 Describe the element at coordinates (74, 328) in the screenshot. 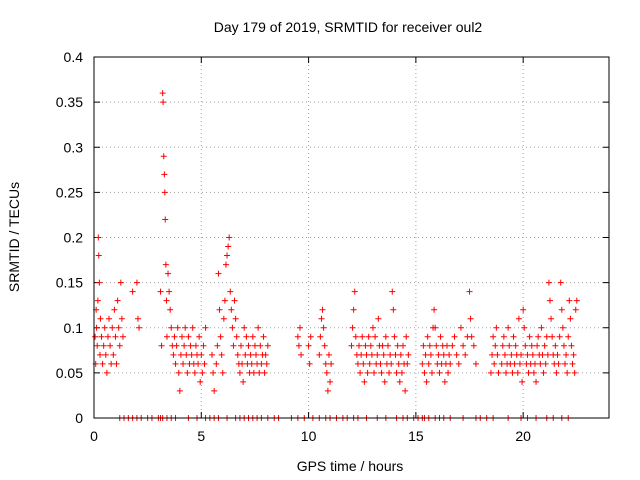

I see `y-tick-label: 0.1` at that location.